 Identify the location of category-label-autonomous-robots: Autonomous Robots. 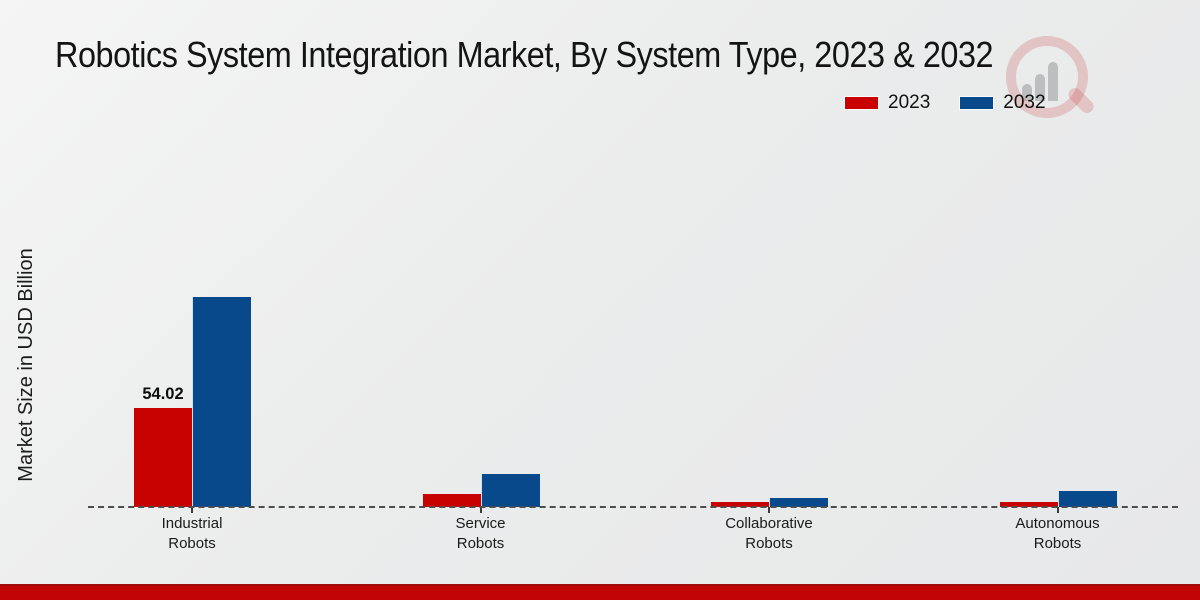
(1057, 533).